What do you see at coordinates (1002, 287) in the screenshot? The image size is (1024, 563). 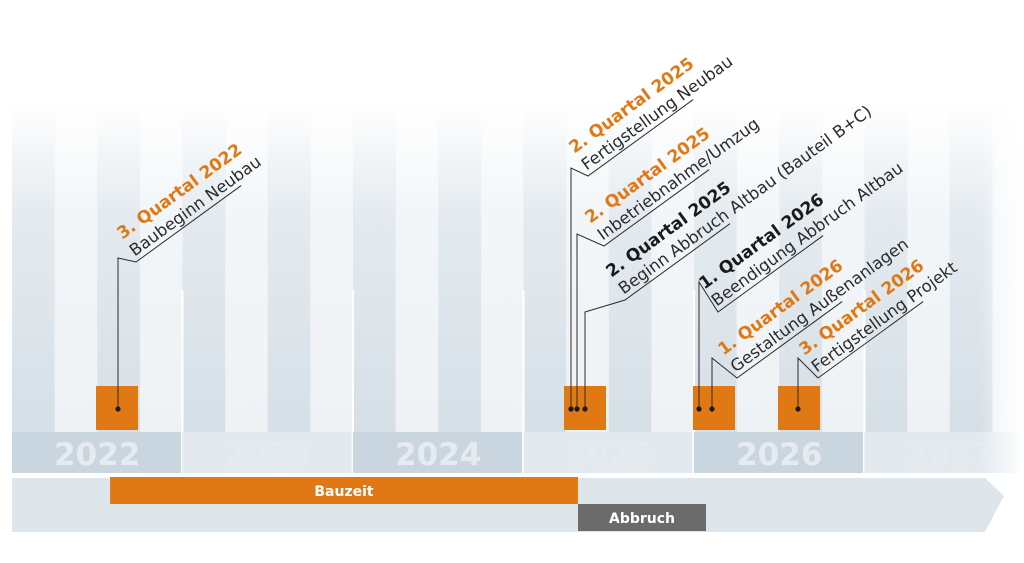 I see `right-fade` at bounding box center [1002, 287].